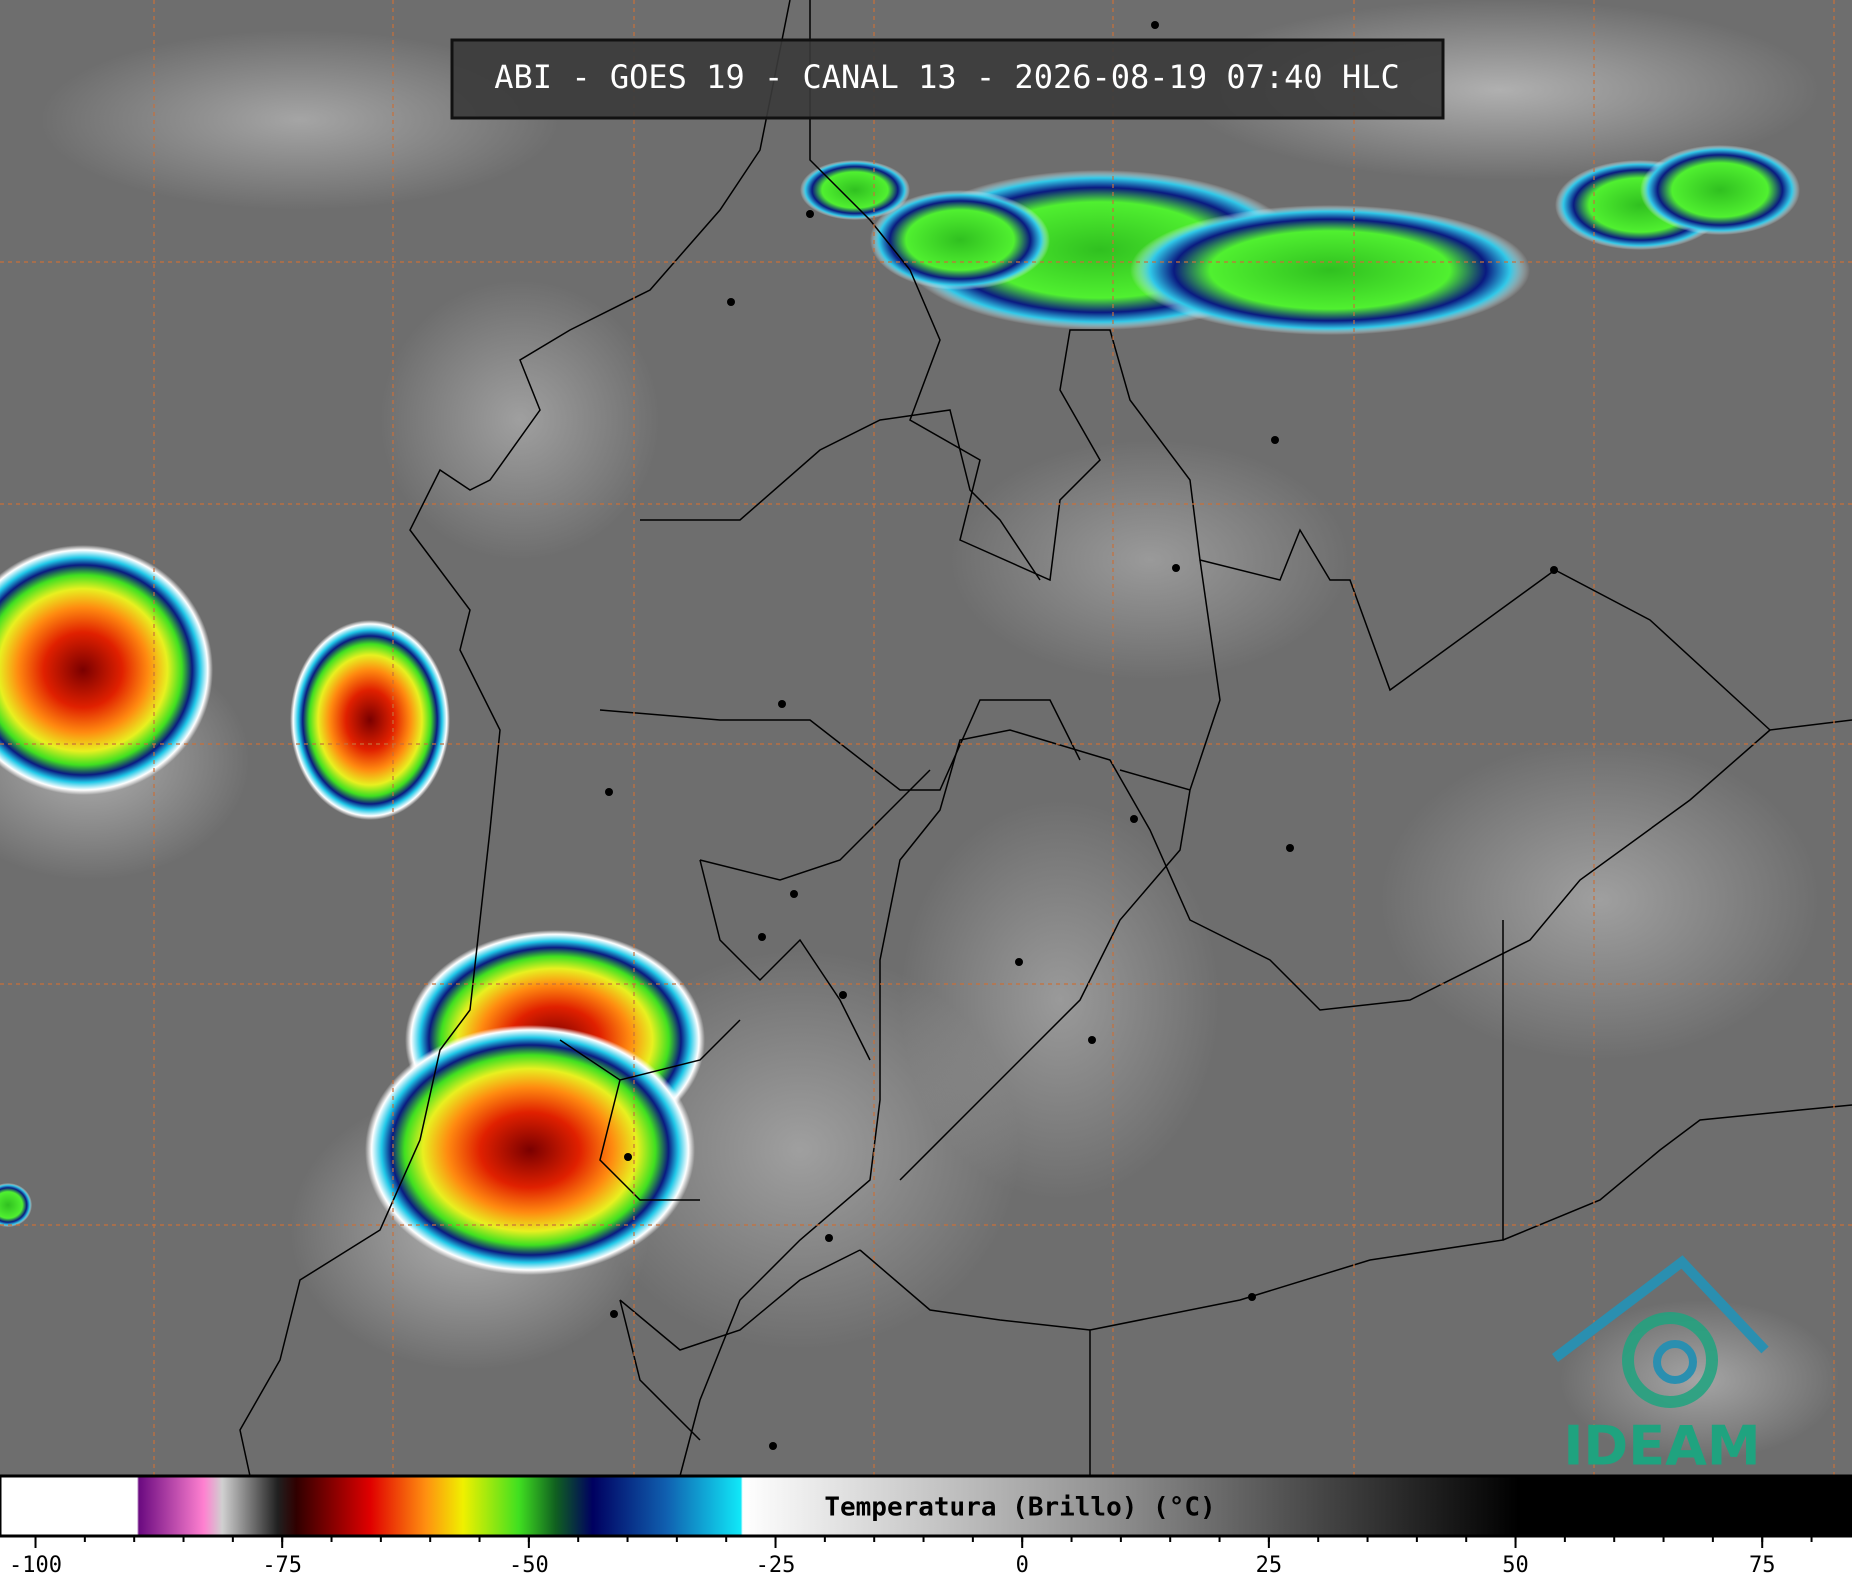 The width and height of the screenshot is (1852, 1577). Describe the element at coordinates (1661, 1446) in the screenshot. I see `logo-text: IDEAM` at that location.